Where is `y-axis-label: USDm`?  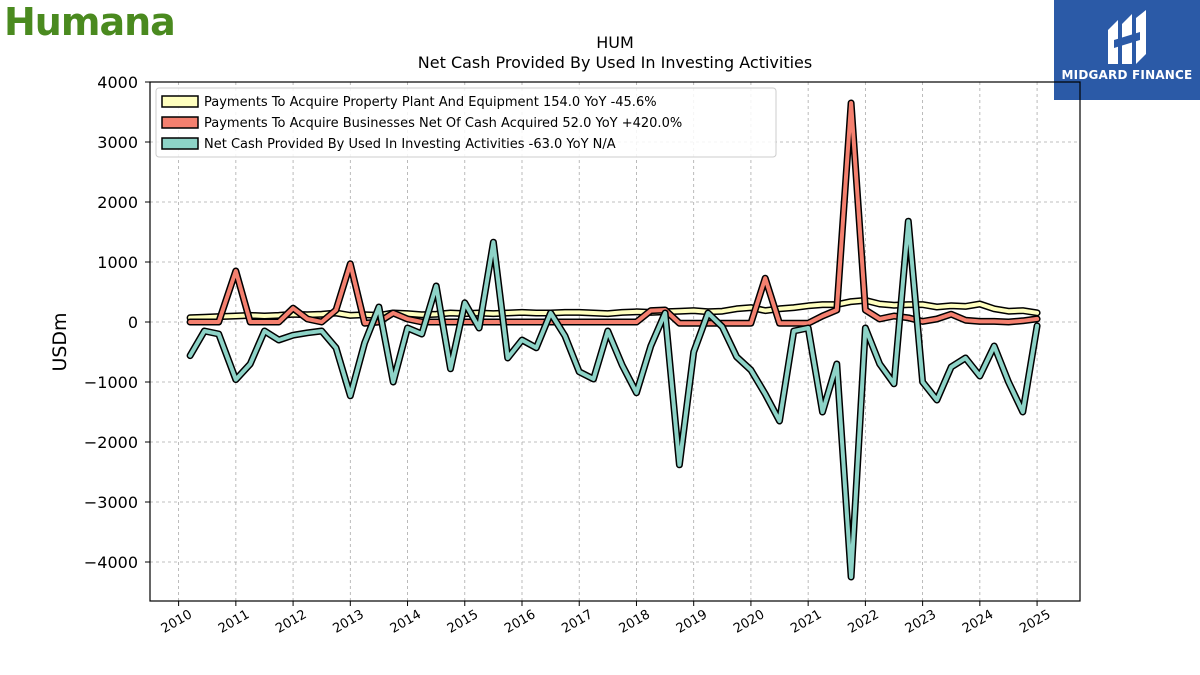 y-axis-label: USDm is located at coordinates (60, 341).